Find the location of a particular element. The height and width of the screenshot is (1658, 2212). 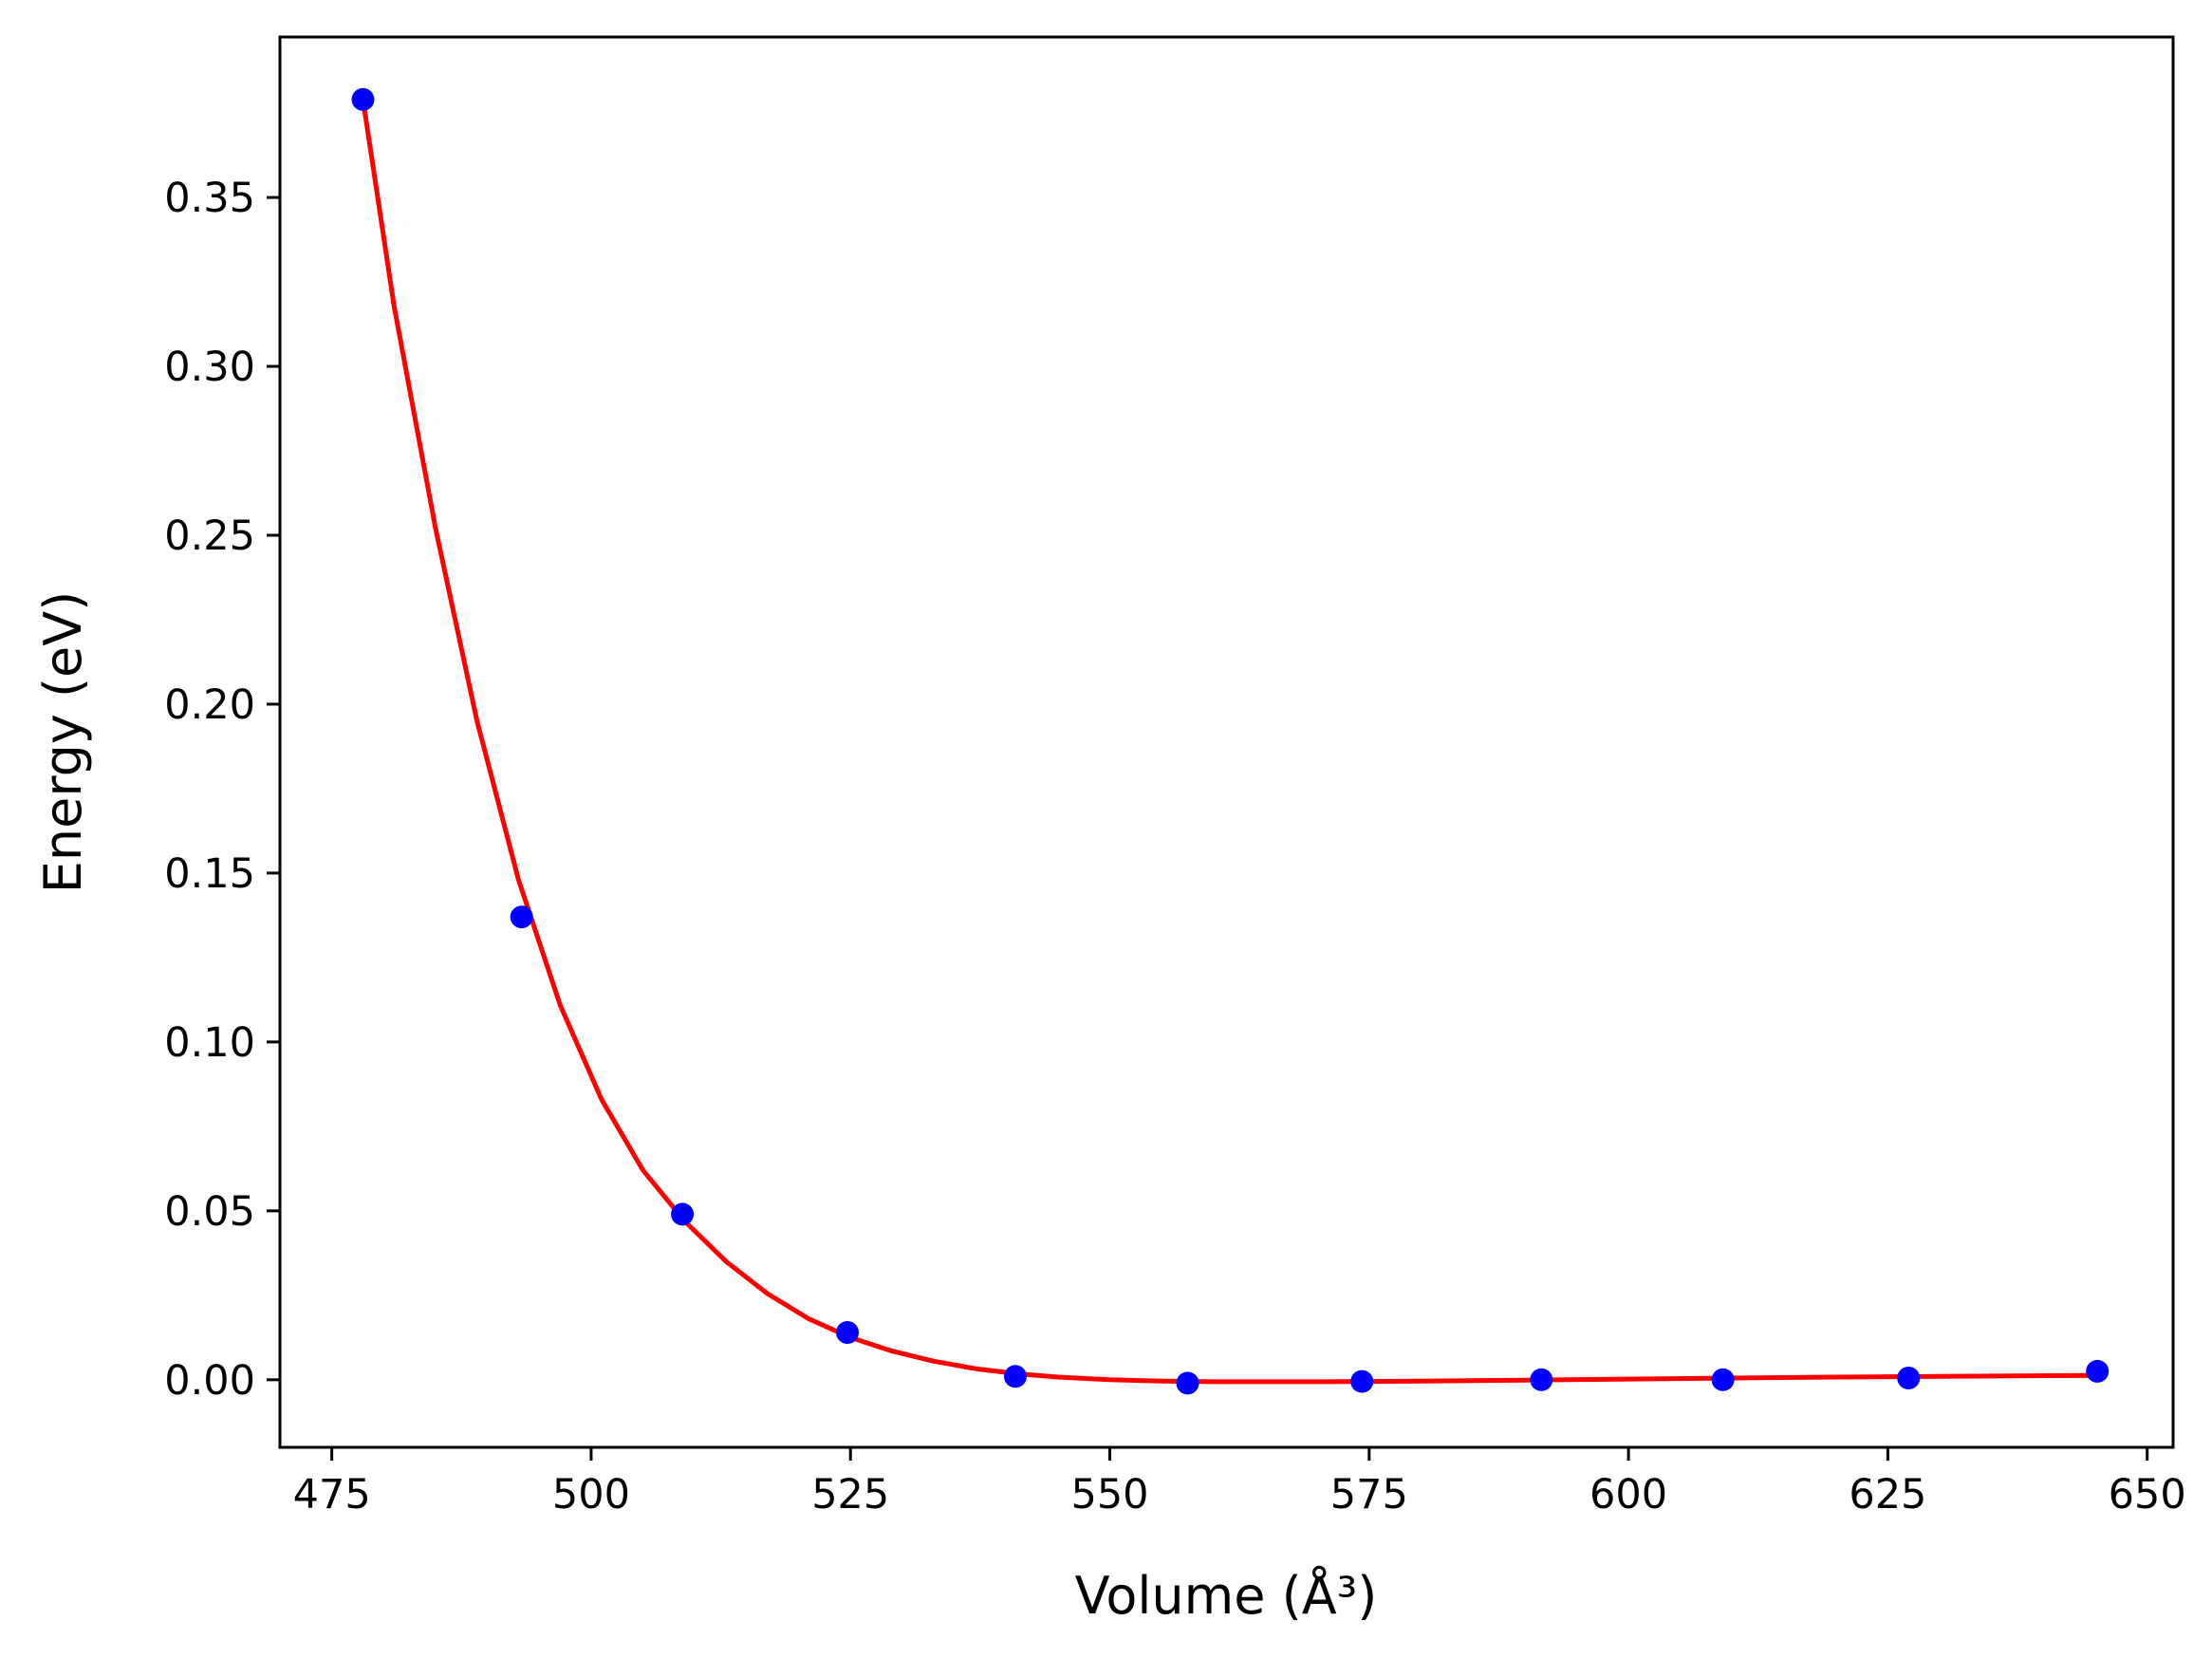

y-tick-label: 0.35 is located at coordinates (210, 198).